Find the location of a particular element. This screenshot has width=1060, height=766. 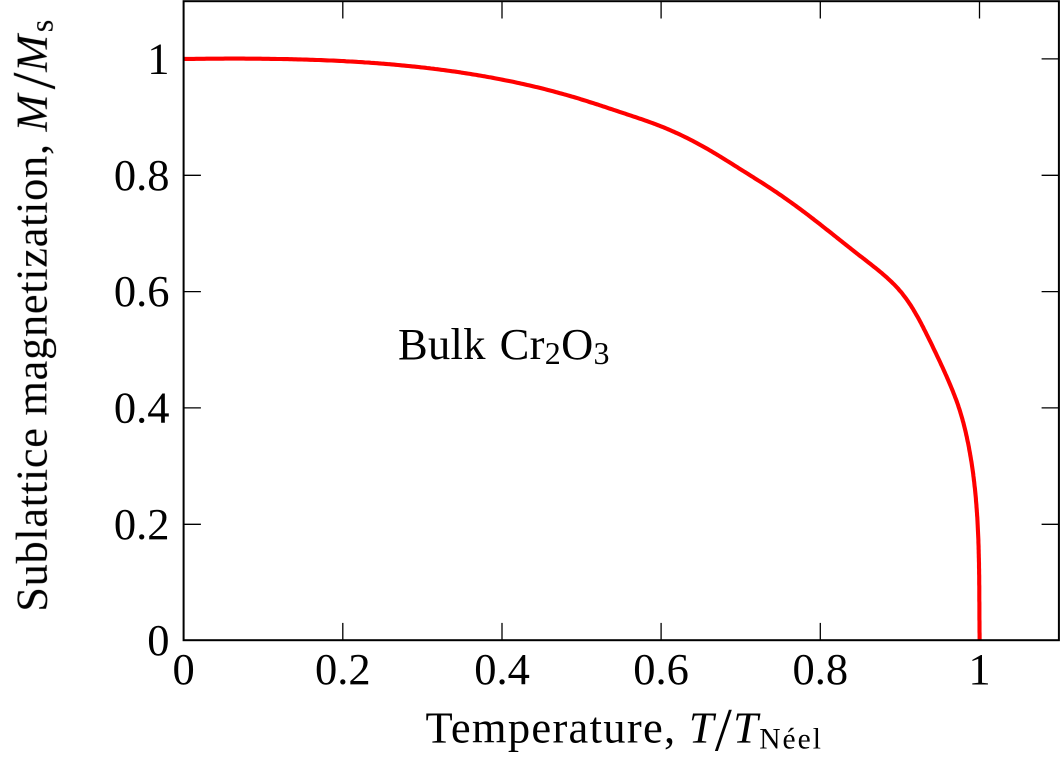

svg-text: Sublattice magnetization, M/Ms is located at coordinates (35, 315).